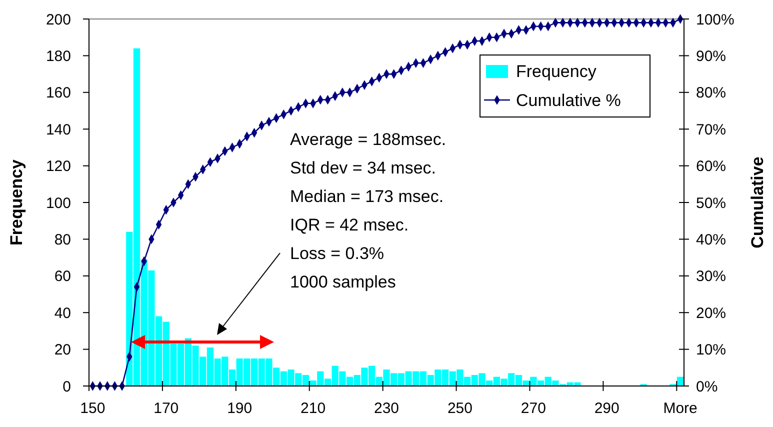 Image resolution: width=773 pixels, height=427 pixels. Describe the element at coordinates (711, 167) in the screenshot. I see `y2-tick-label: 60%` at that location.